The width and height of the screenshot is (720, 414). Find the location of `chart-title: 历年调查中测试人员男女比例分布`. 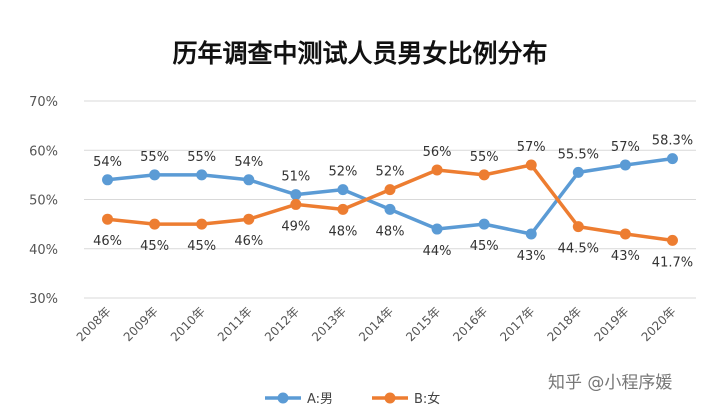

chart-title: 历年调查中测试人员男女比例分布 is located at coordinates (360, 53).